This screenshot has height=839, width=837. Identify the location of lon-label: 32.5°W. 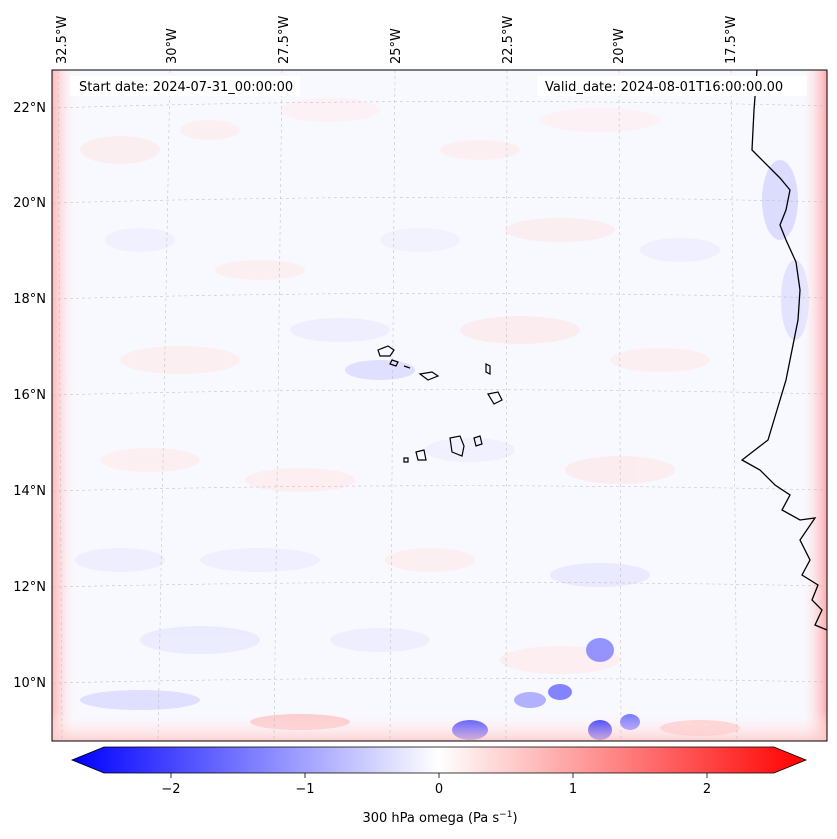
(62, 40).